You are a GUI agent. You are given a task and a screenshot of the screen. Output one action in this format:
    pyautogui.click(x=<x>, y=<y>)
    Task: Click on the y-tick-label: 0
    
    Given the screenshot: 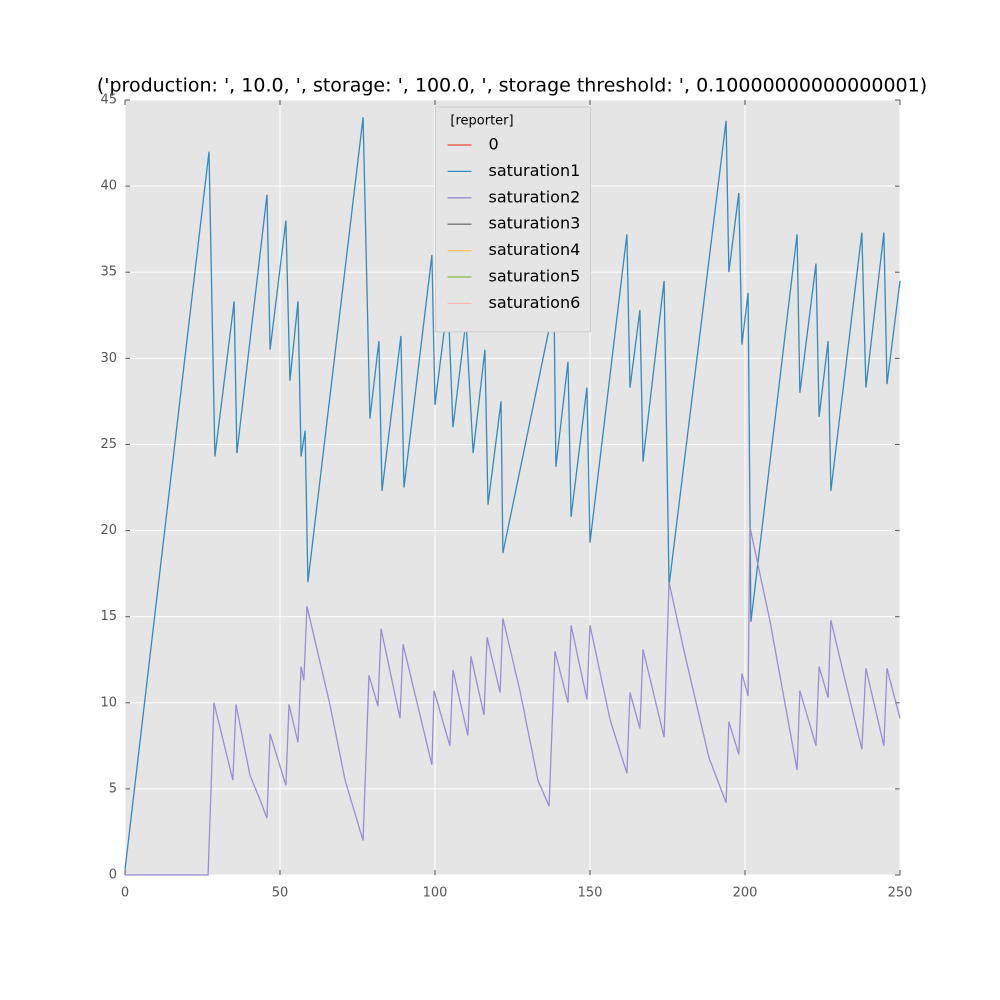 What is the action you would take?
    pyautogui.click(x=113, y=875)
    